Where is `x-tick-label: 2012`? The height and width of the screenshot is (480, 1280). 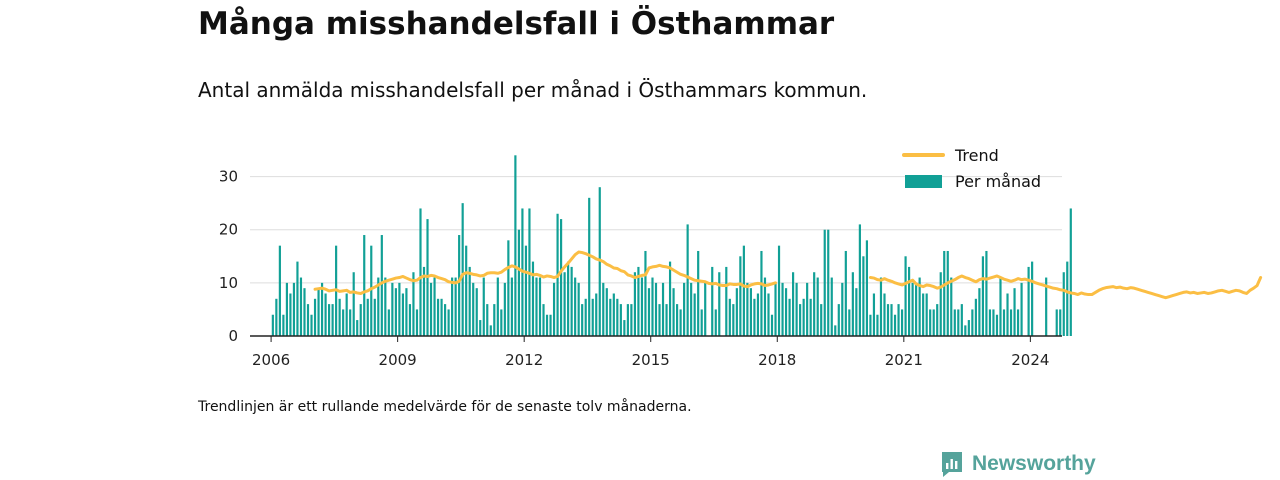
x-tick-label: 2012 is located at coordinates (524, 360).